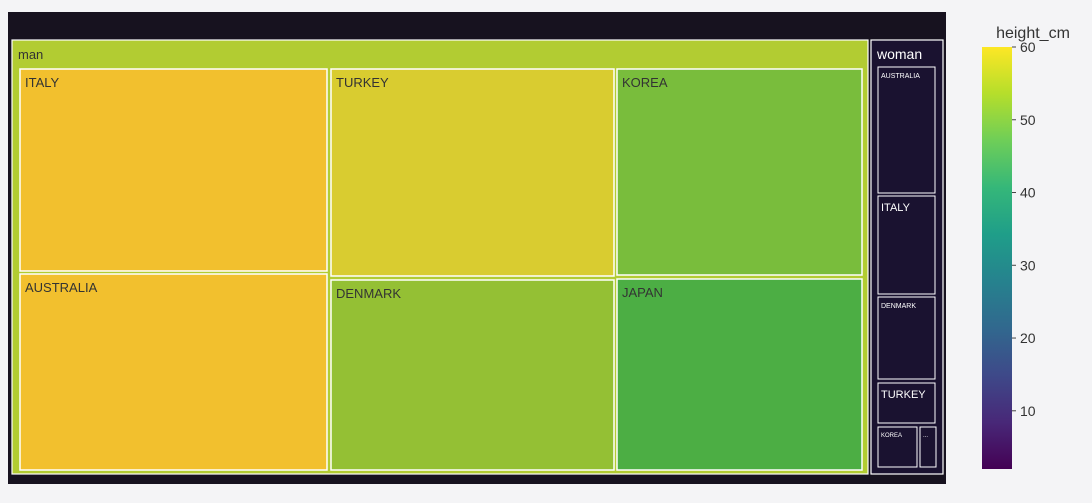 Image resolution: width=1092 pixels, height=503 pixels. I want to click on tile-man-korea-rect, so click(739, 172).